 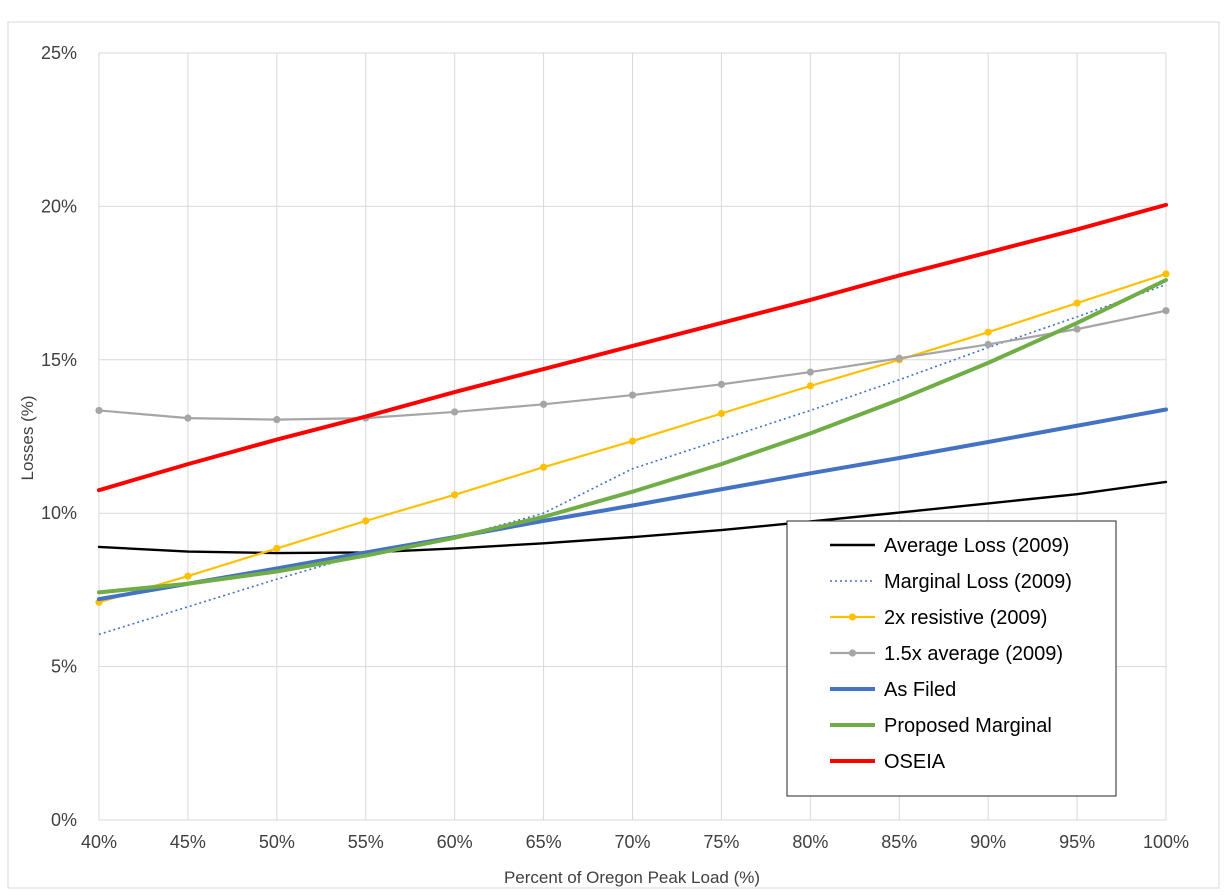 I want to click on x-tick-label: 80%, so click(x=810, y=842).